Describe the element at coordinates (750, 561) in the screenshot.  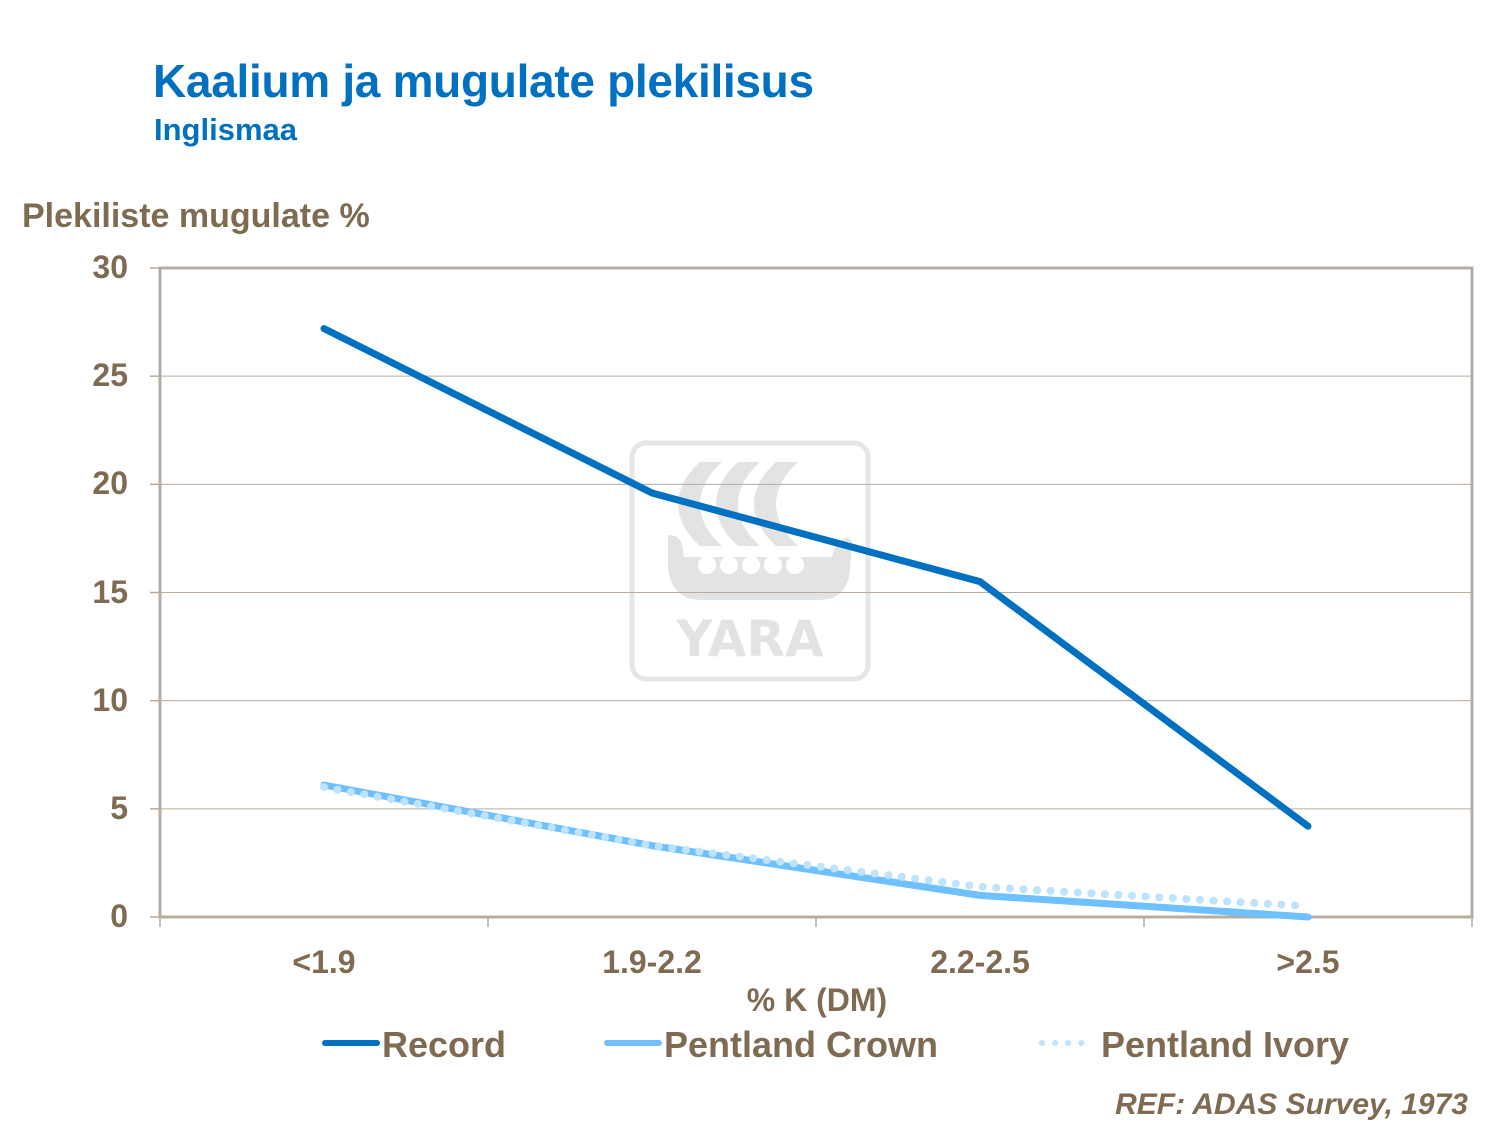
I see `yara-logo-watermark: YARA` at that location.